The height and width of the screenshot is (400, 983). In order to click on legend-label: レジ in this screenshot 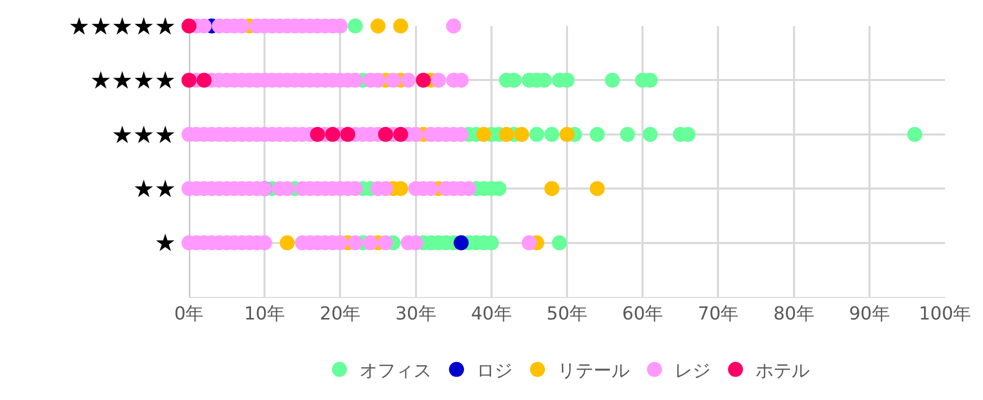, I will do `click(692, 371)`.